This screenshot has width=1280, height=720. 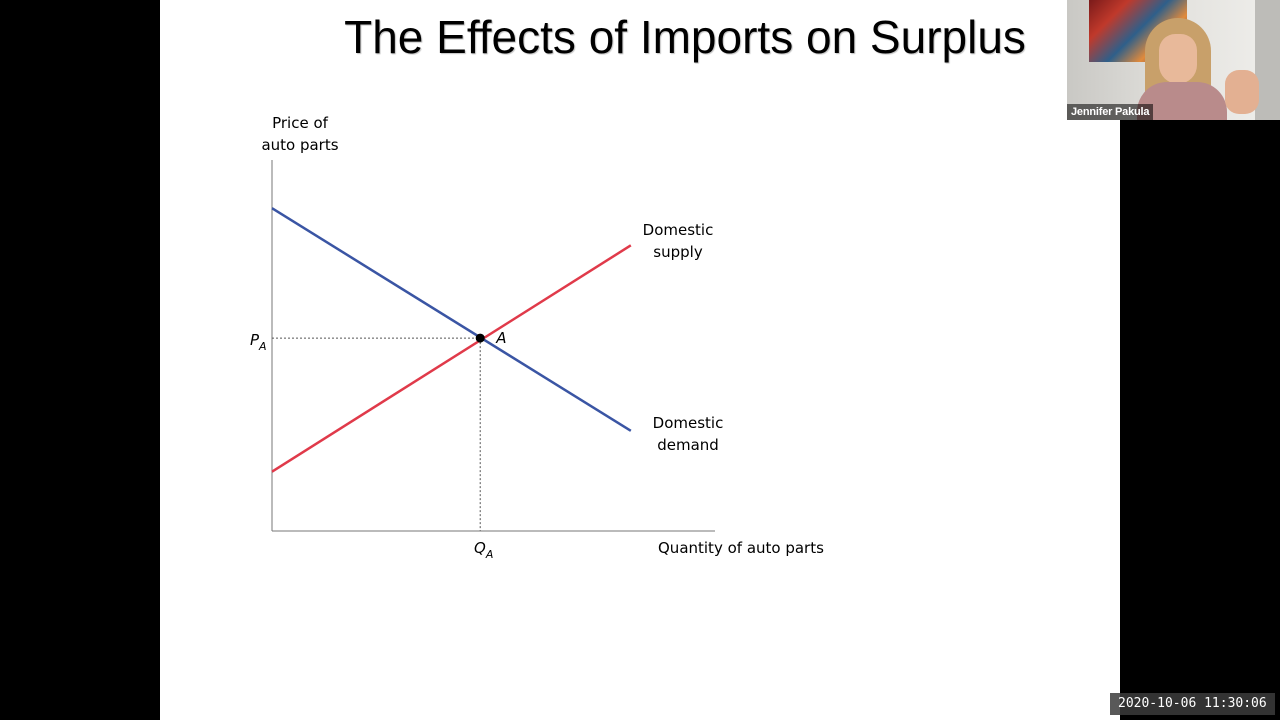 What do you see at coordinates (1110, 112) in the screenshot?
I see `participant-name-tag: Jennifer Pakula` at bounding box center [1110, 112].